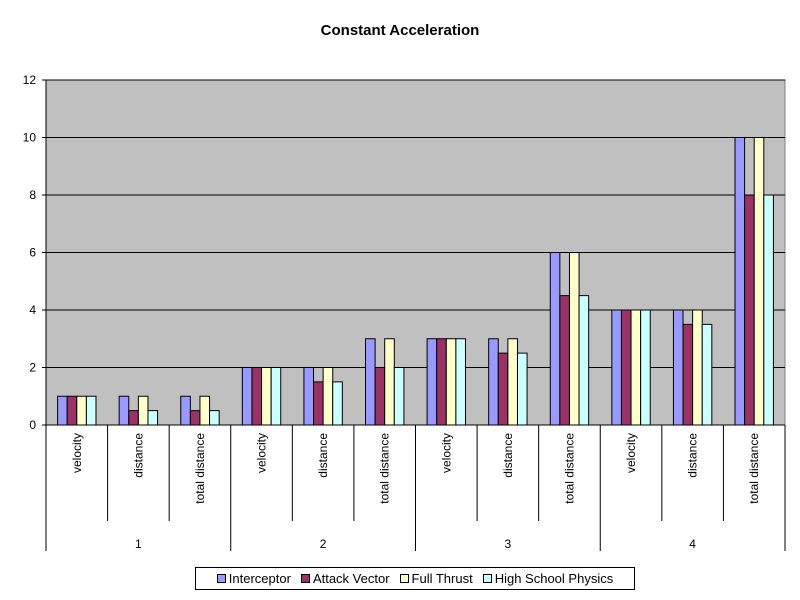 This screenshot has height=600, width=800. What do you see at coordinates (259, 578) in the screenshot?
I see `legend-label: Interceptor` at bounding box center [259, 578].